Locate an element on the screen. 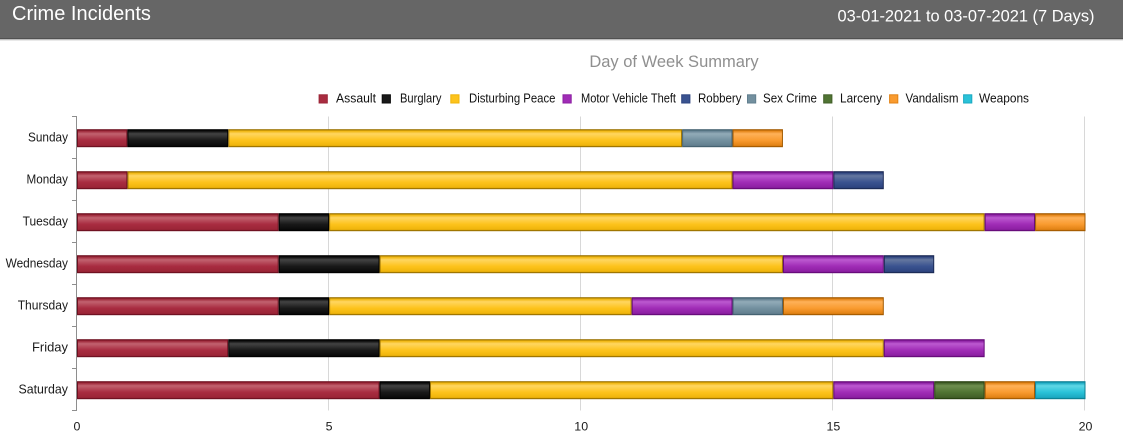 The height and width of the screenshot is (444, 1123). svg-text: Sunday is located at coordinates (48, 136).